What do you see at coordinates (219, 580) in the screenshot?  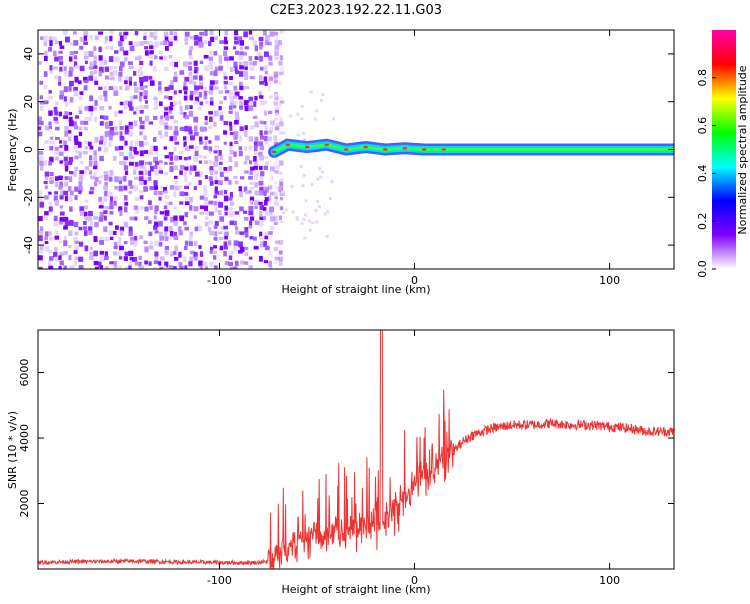 I see `snr-x-tick-label: -100` at bounding box center [219, 580].